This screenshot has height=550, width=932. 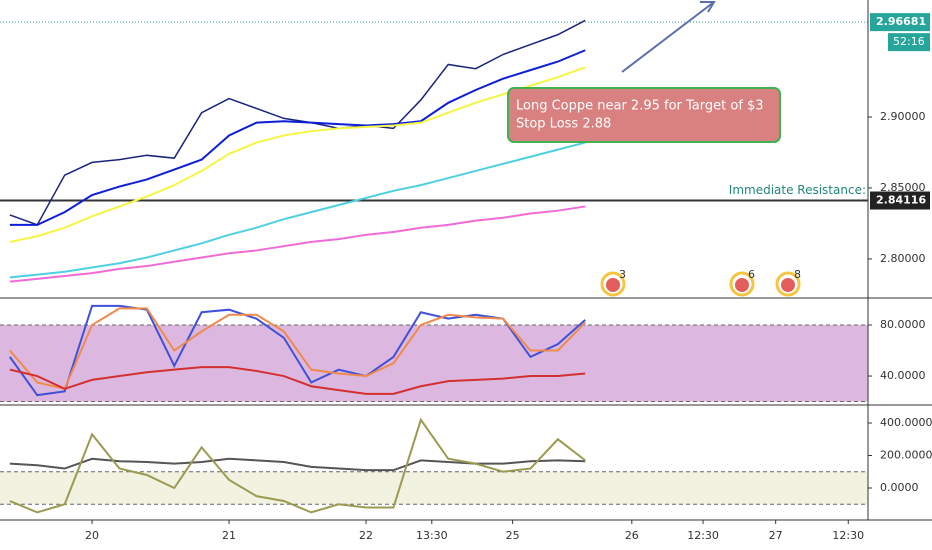 I want to click on last-price: 2.96681, so click(x=901, y=21).